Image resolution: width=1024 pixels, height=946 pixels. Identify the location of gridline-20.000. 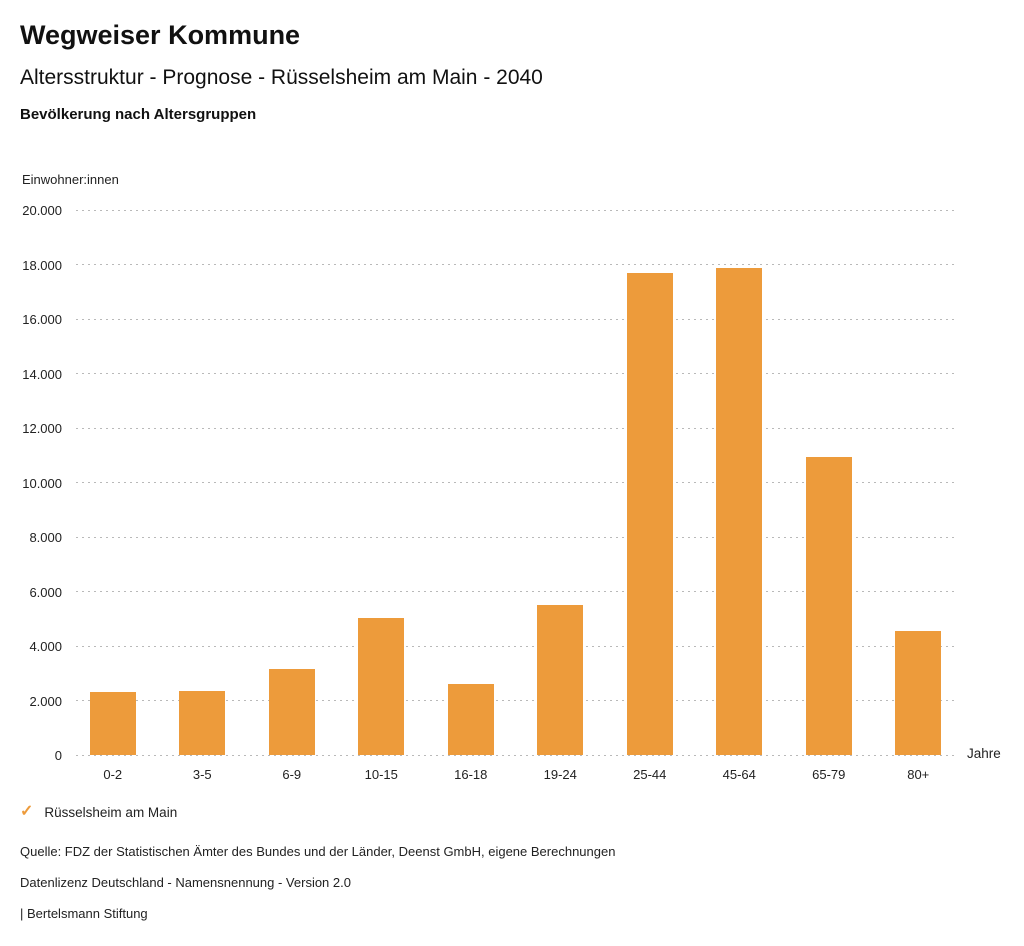
(516, 210).